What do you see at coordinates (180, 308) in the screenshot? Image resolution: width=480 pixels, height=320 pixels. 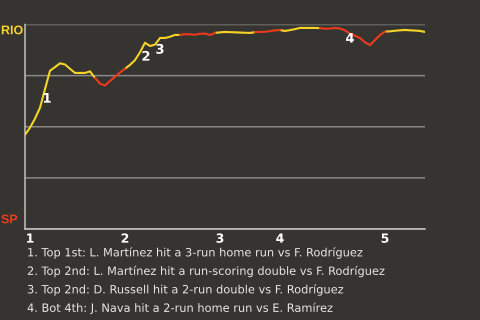 I see `text: 4. Bot 4th: J. Nava hit a 2-run home run vs E. Ramírez` at bounding box center [180, 308].